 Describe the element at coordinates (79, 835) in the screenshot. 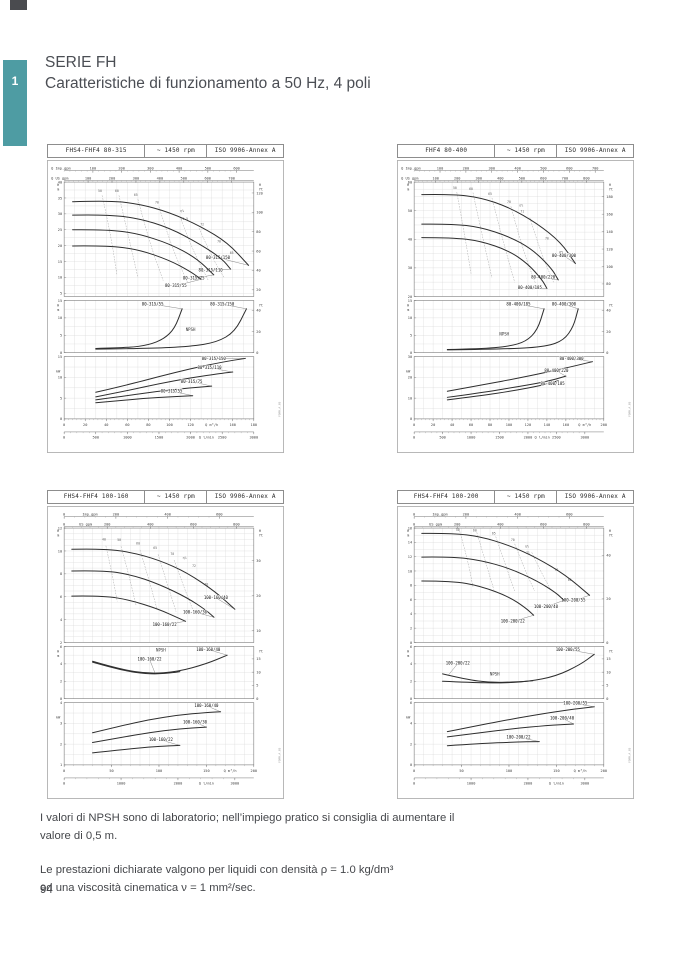

I see `npsh-note-line2: valore di 0,5 m.` at that location.